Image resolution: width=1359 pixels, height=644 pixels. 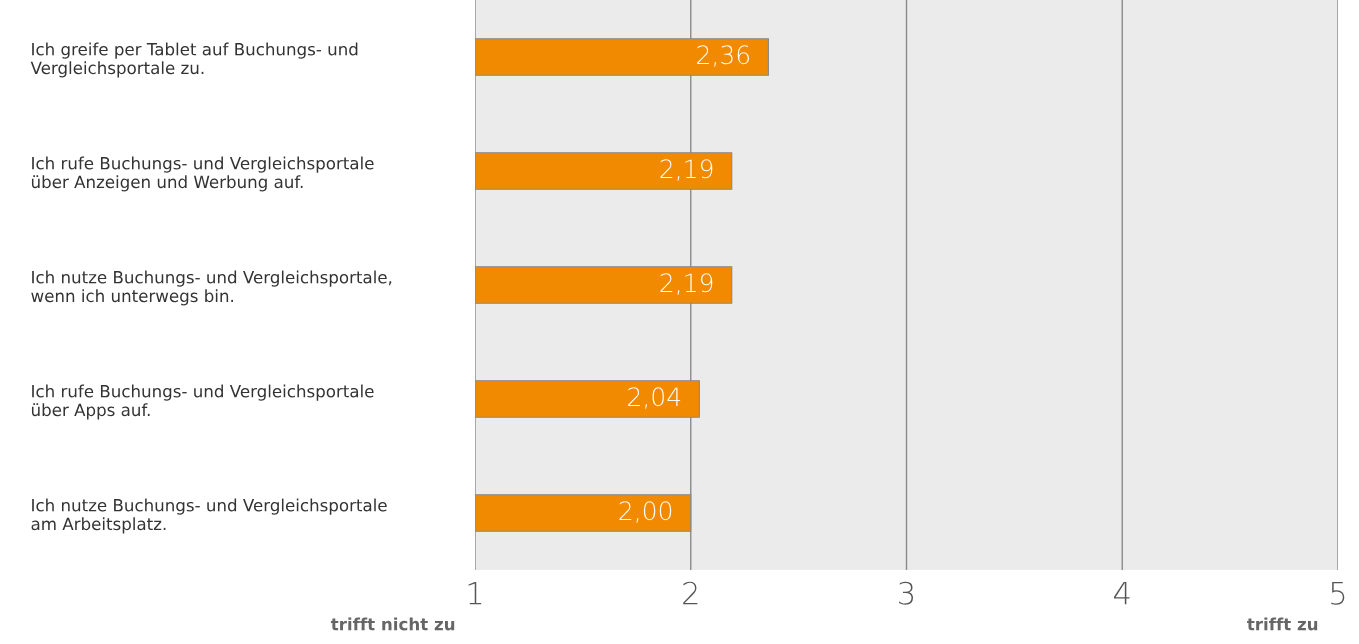 I want to click on x-tick-label: 4, so click(x=1122, y=593).